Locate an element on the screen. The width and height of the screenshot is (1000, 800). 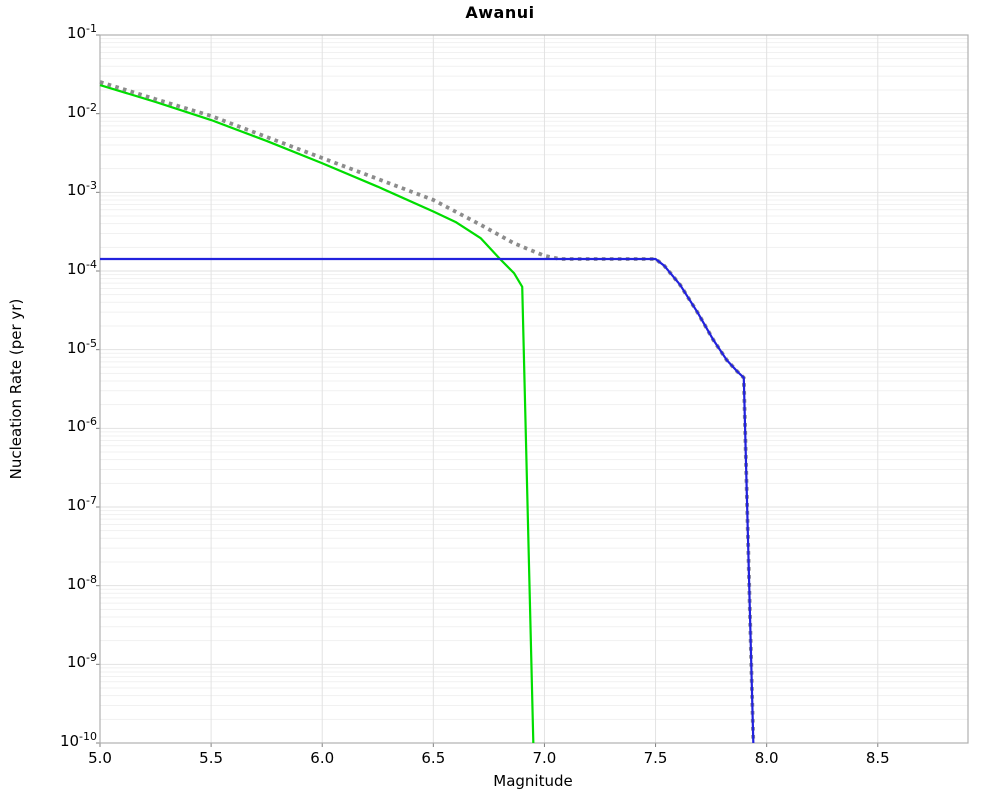
y-tick-label: 10⁻⁷ is located at coordinates (82, 505).